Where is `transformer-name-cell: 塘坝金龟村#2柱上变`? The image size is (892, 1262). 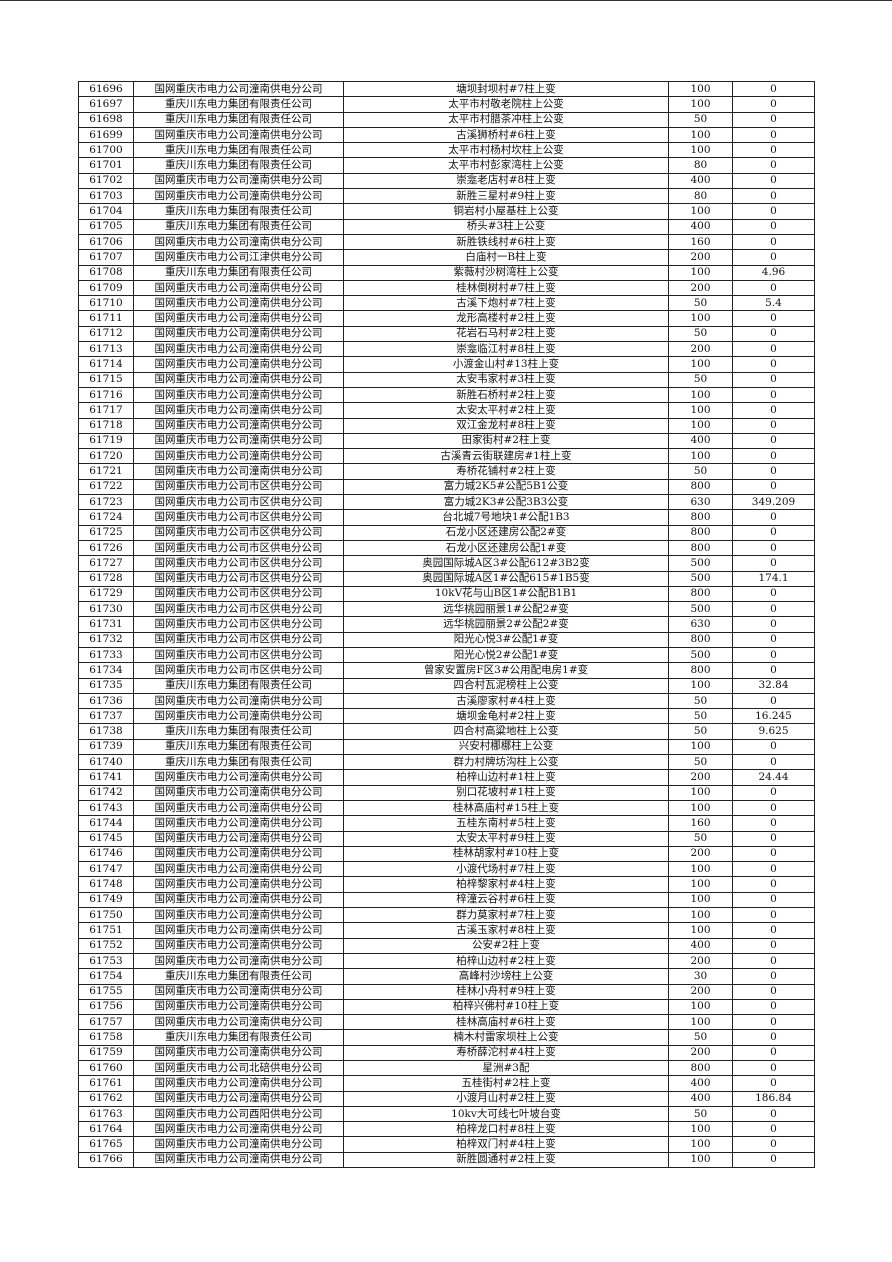 transformer-name-cell: 塘坝金龟村#2柱上变 is located at coordinates (506, 716).